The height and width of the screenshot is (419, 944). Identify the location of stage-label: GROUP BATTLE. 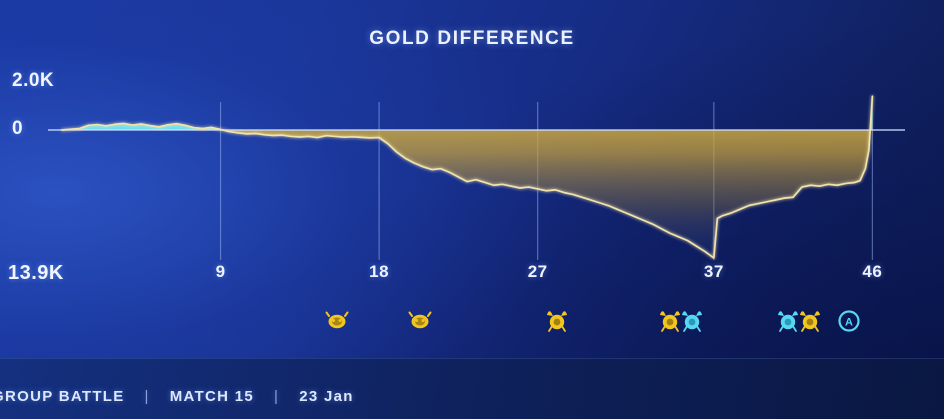
(62, 396).